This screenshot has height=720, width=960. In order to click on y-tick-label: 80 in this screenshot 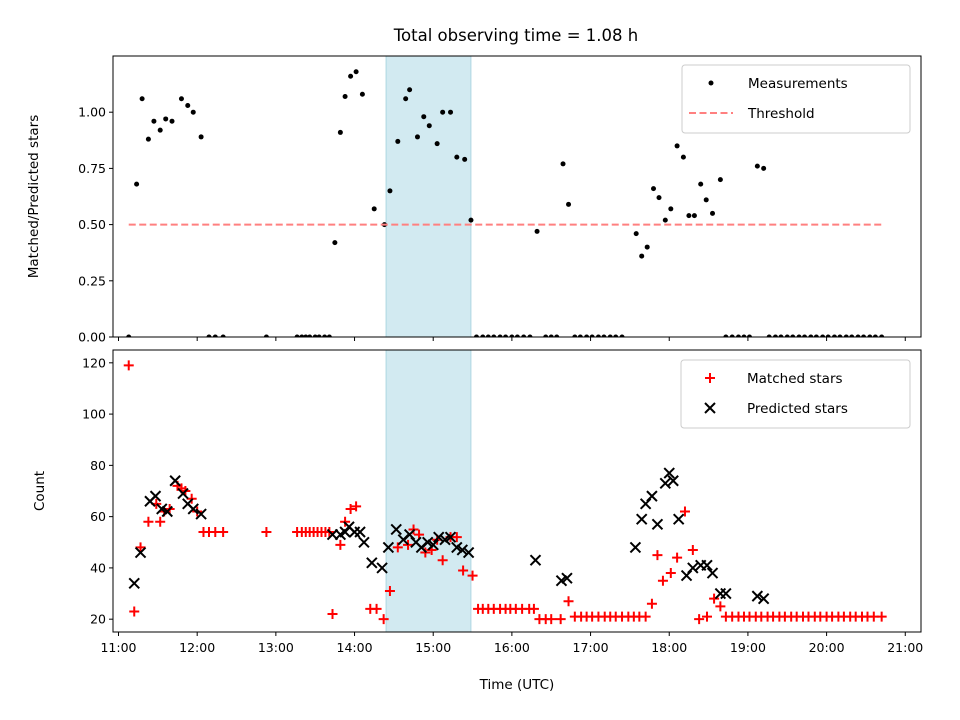, I will do `click(98, 465)`.